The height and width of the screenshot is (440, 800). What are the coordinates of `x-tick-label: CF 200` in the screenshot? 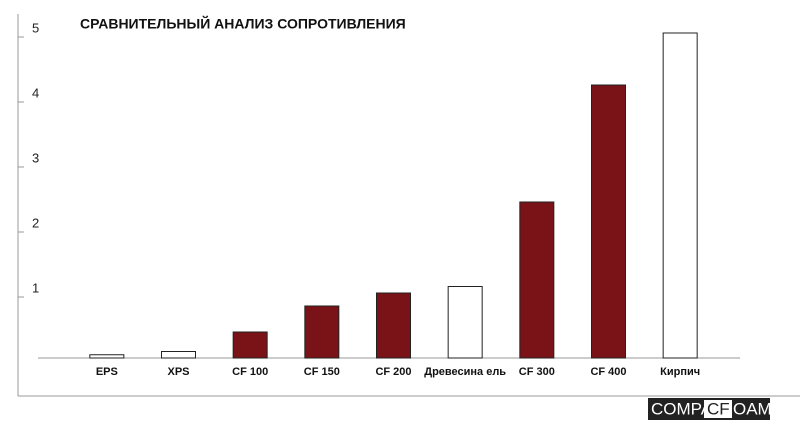 It's located at (393, 372).